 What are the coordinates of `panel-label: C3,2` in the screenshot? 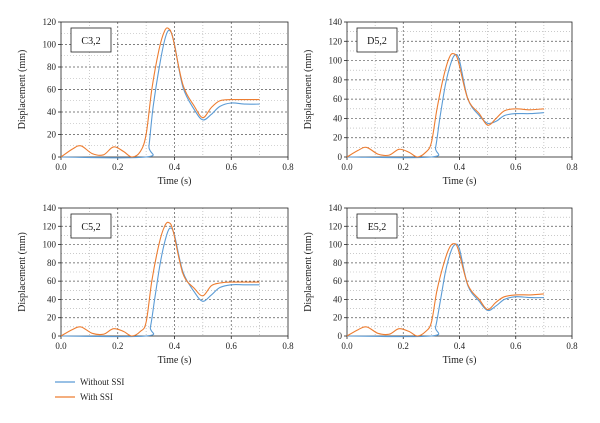 It's located at (90, 41).